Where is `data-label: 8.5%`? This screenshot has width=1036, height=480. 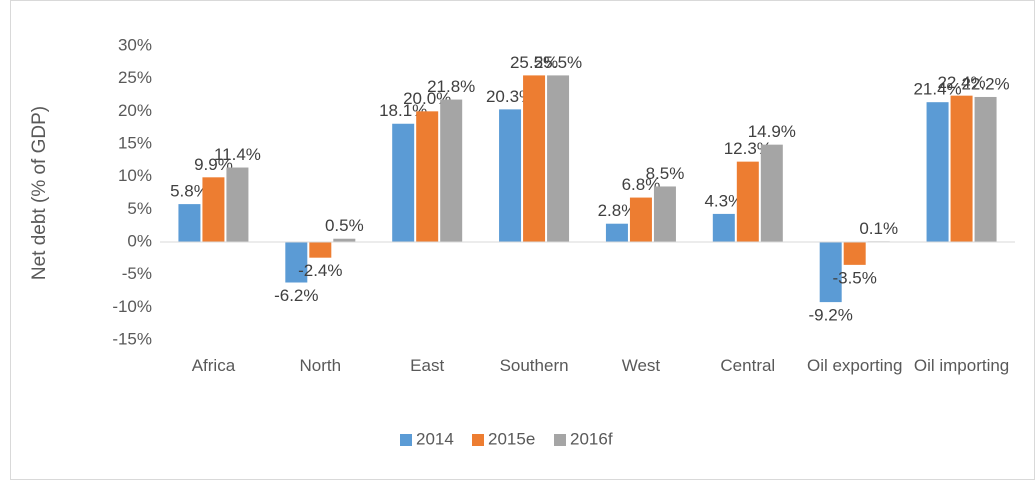
data-label: 8.5% is located at coordinates (665, 173).